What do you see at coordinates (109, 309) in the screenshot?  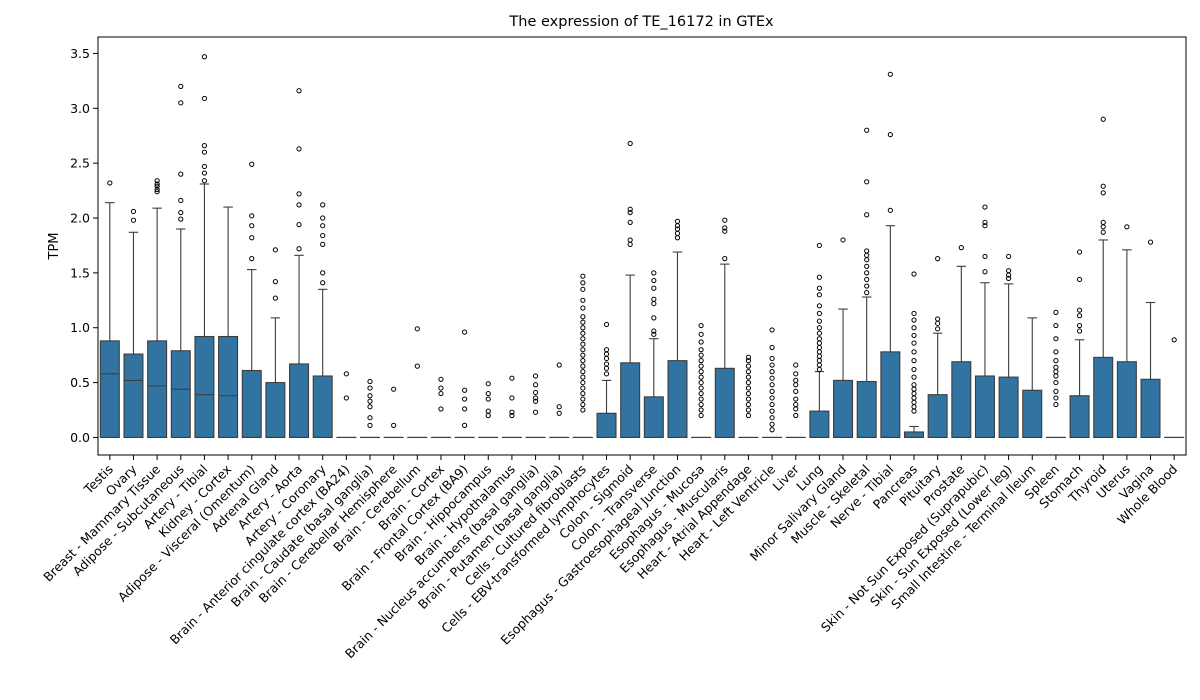 I see `box-testis` at bounding box center [109, 309].